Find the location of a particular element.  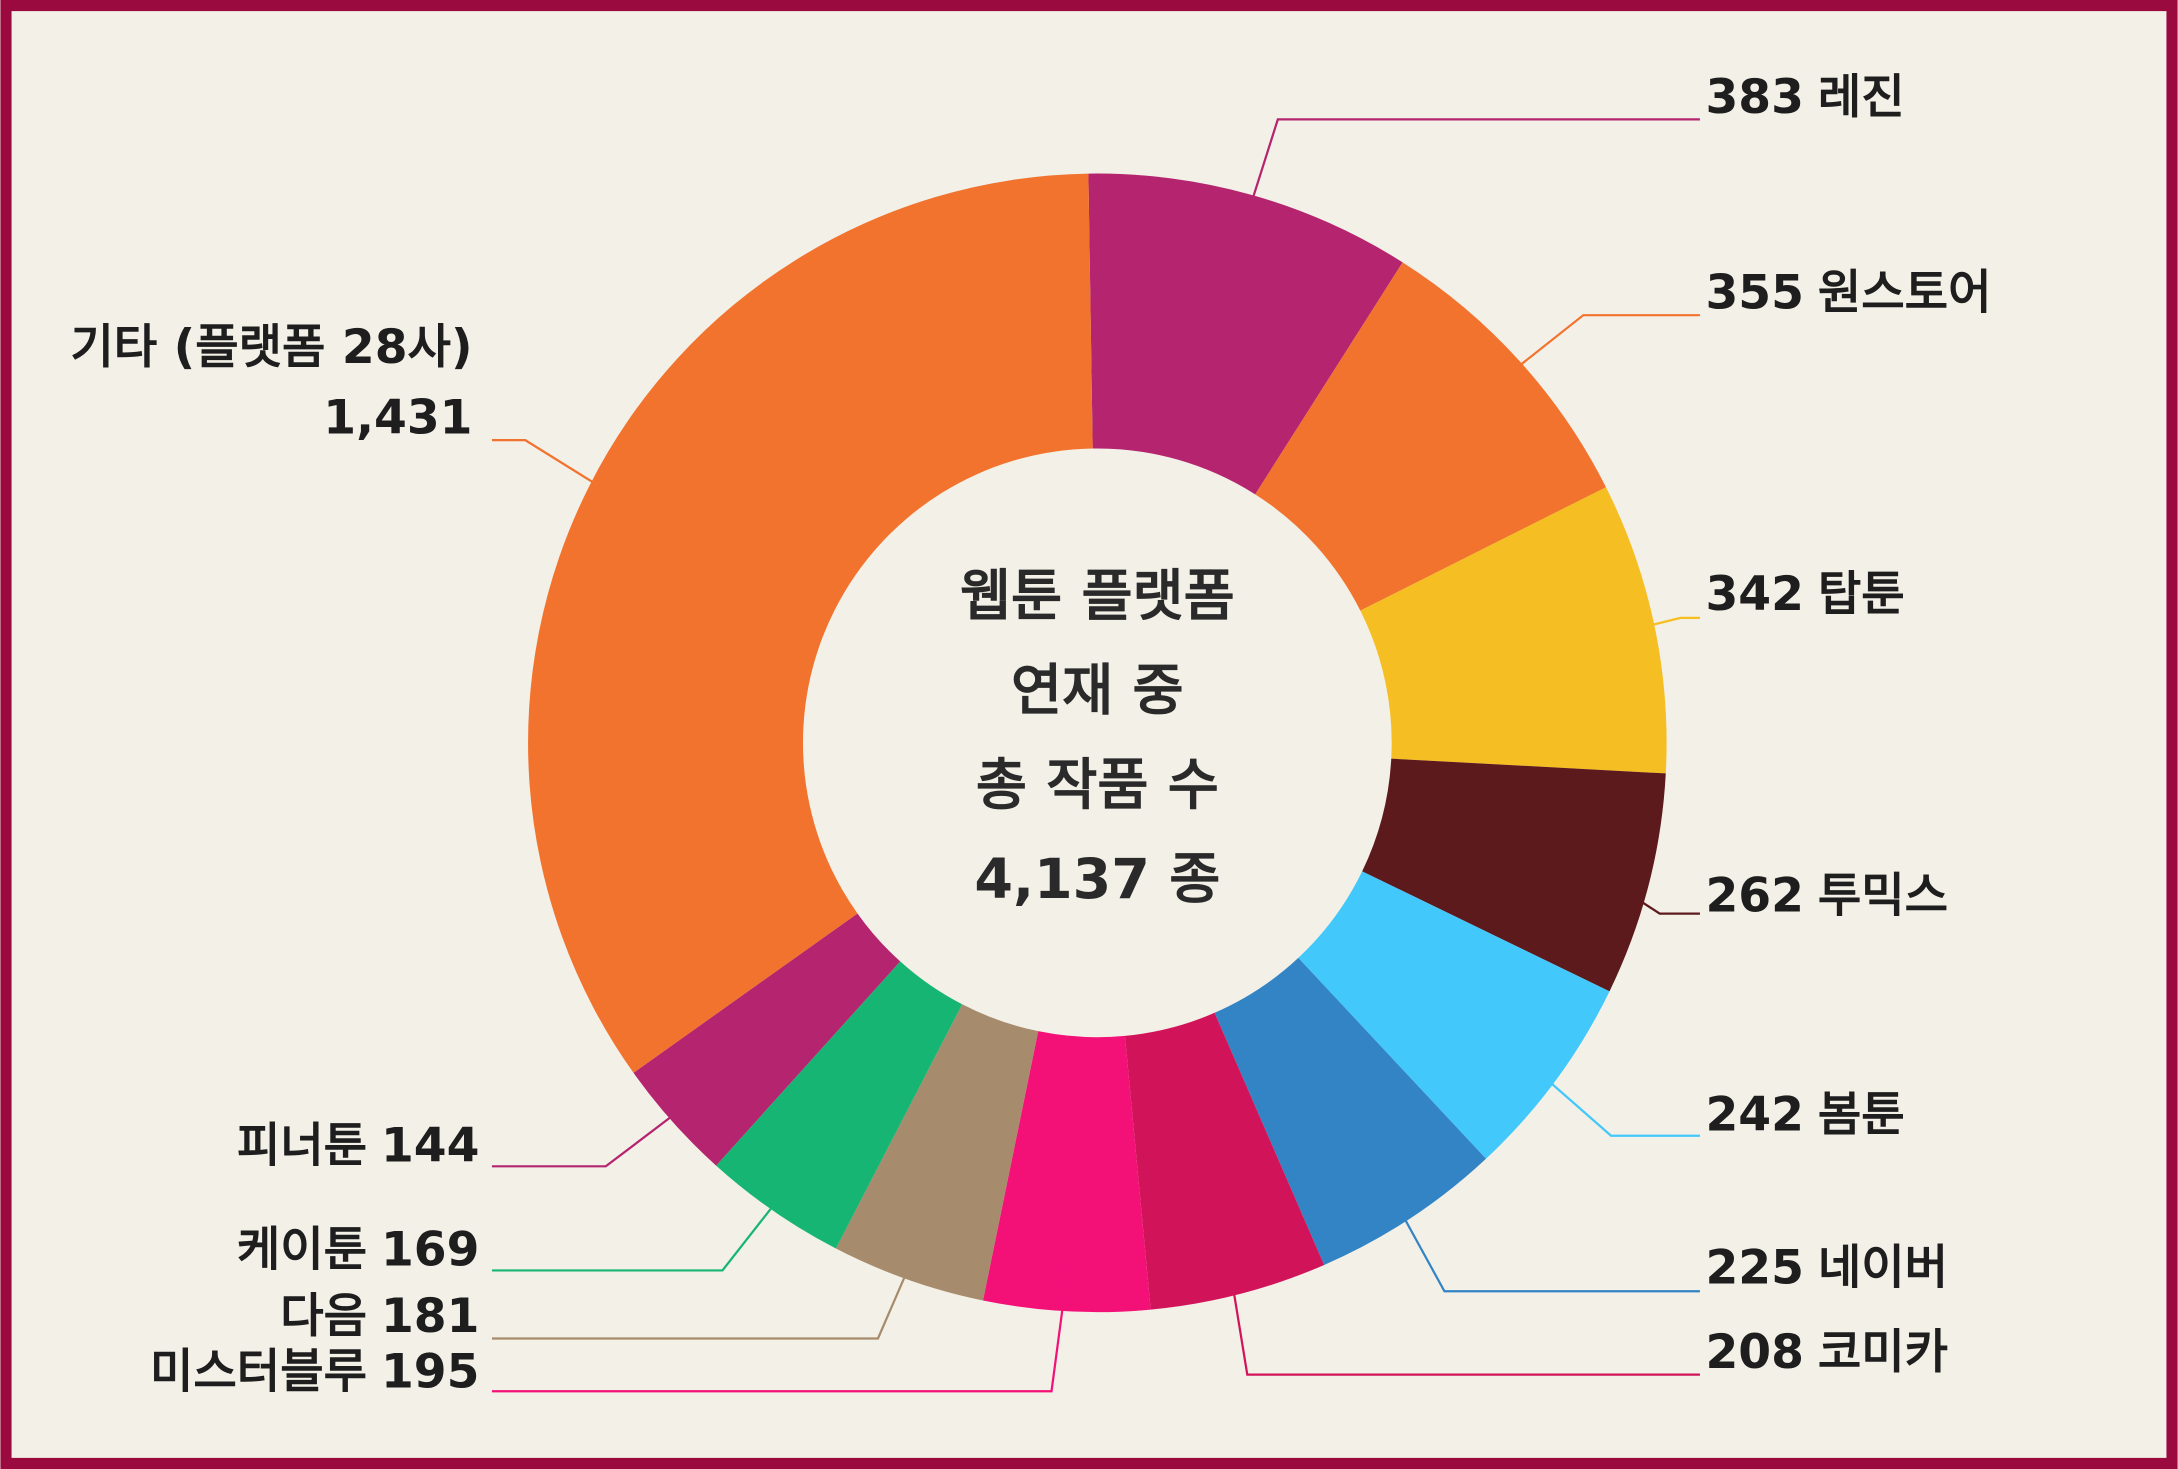

value-label: 208 is located at coordinates (1754, 1352).